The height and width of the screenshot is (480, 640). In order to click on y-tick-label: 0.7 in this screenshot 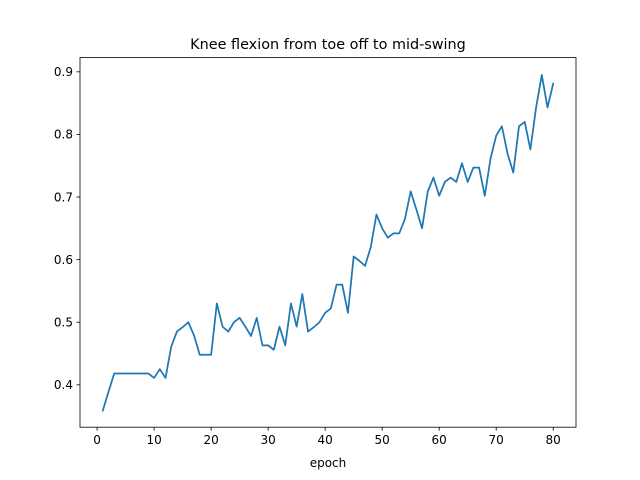, I will do `click(63, 197)`.